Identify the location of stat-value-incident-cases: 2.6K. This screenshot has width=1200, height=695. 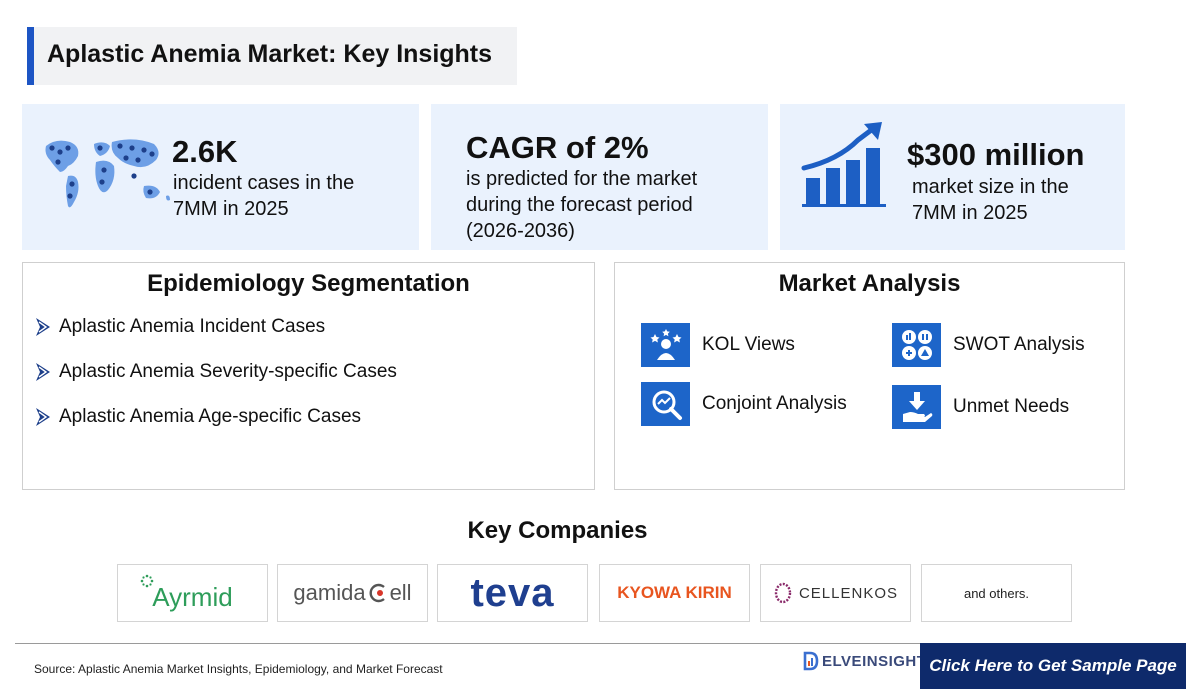
(205, 151).